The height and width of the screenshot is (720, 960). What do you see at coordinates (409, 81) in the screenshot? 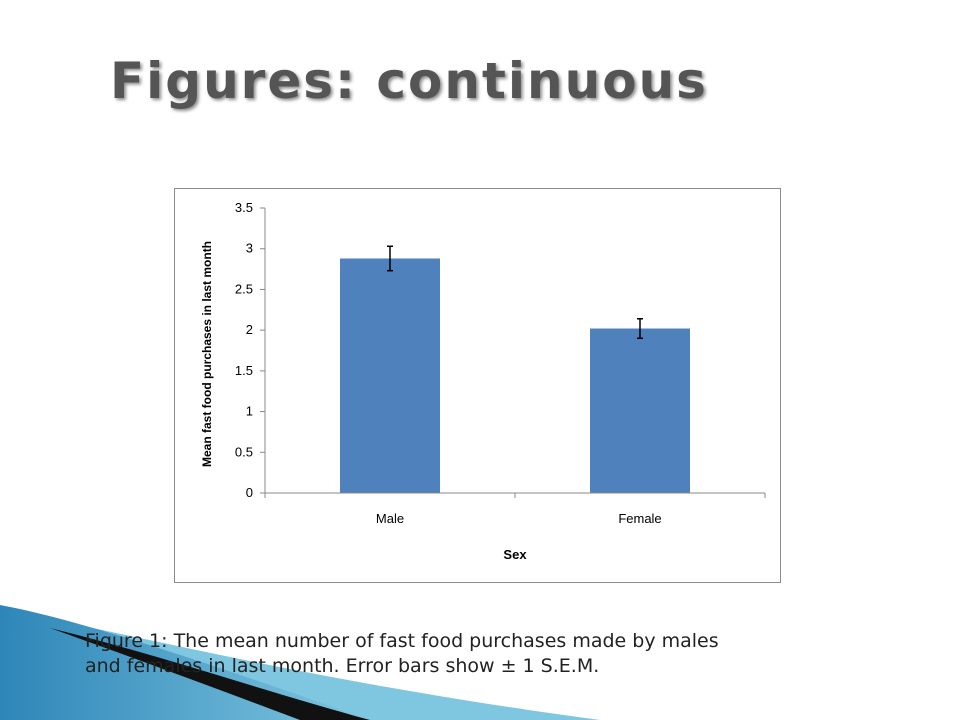
I see `slide-title: Figures: continuous` at bounding box center [409, 81].